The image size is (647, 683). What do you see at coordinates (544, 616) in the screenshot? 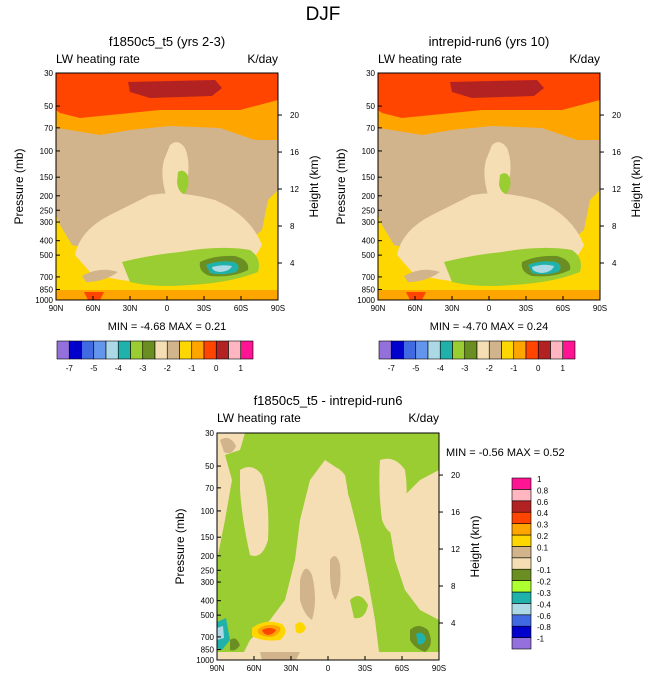
I see `colorbar-label: -0.6` at bounding box center [544, 616].